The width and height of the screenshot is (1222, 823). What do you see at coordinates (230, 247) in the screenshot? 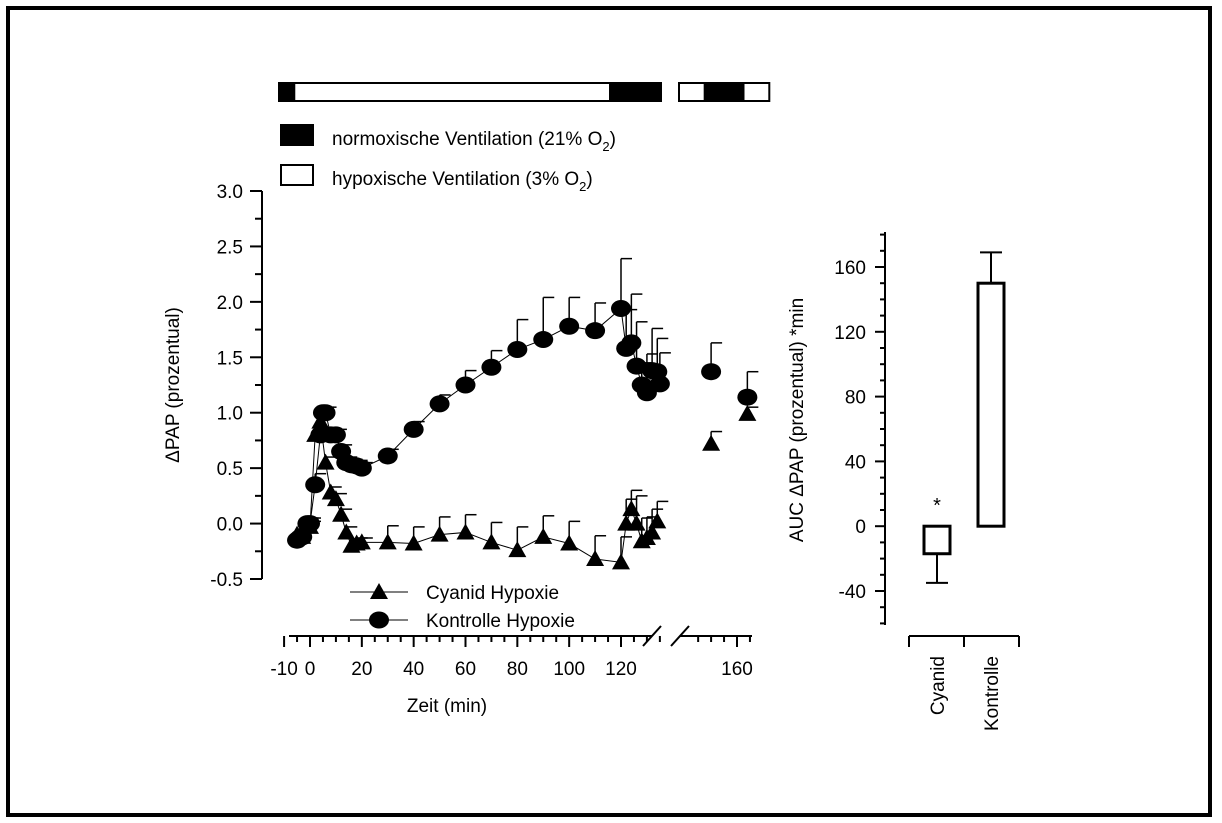
I see `y-tick-label: 2.5` at bounding box center [230, 247].